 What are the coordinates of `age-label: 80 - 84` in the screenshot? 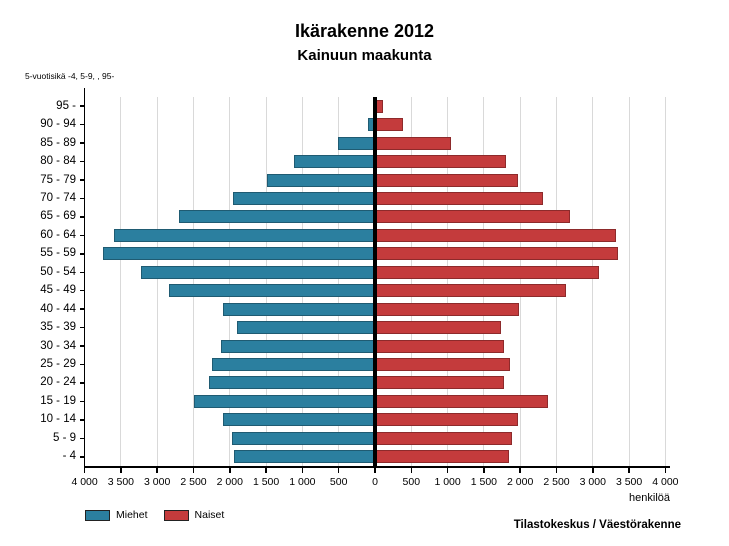 It's located at (58, 161).